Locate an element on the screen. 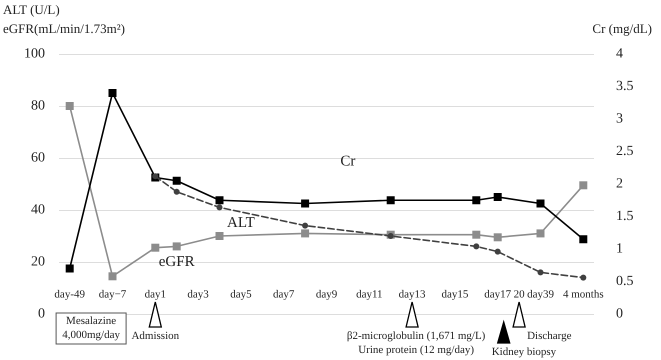 The image size is (661, 360). x-tick-label: day13 is located at coordinates (412, 294).